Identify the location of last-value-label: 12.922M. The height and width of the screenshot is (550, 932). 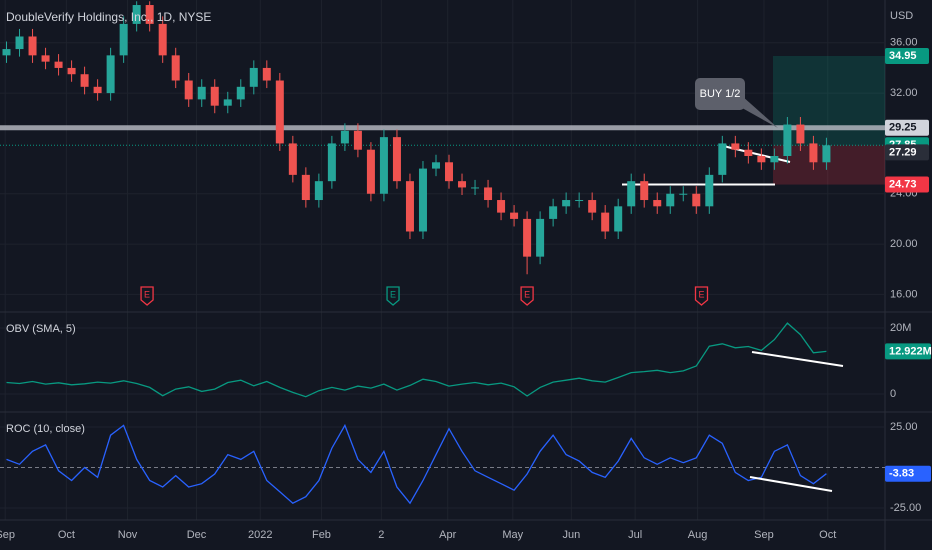
(910, 351).